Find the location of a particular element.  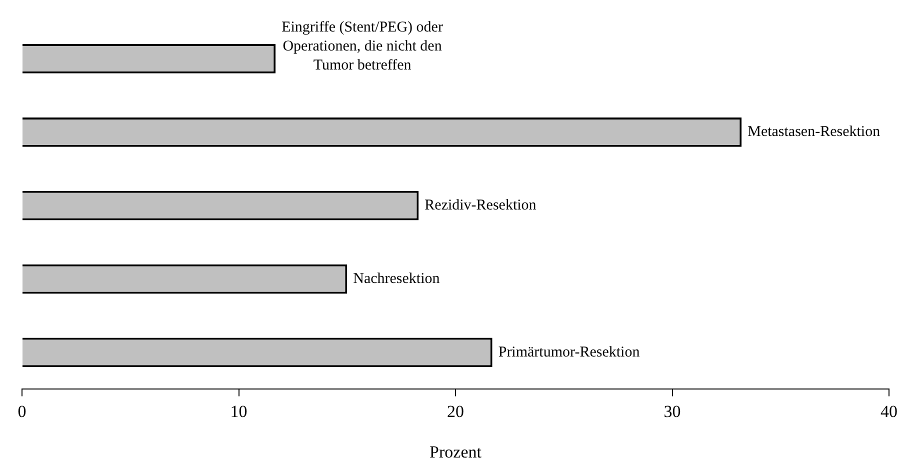

y-tick-label: Rezidiv-Resektion is located at coordinates (480, 206).